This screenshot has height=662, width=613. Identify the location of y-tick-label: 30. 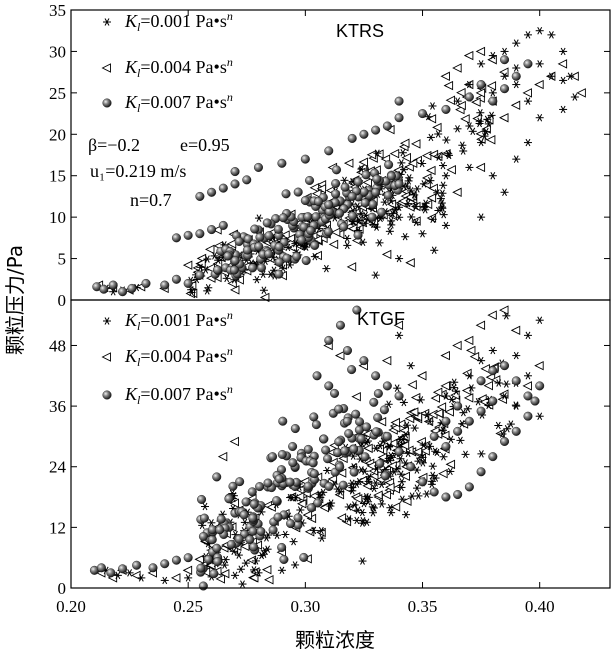
(57, 51).